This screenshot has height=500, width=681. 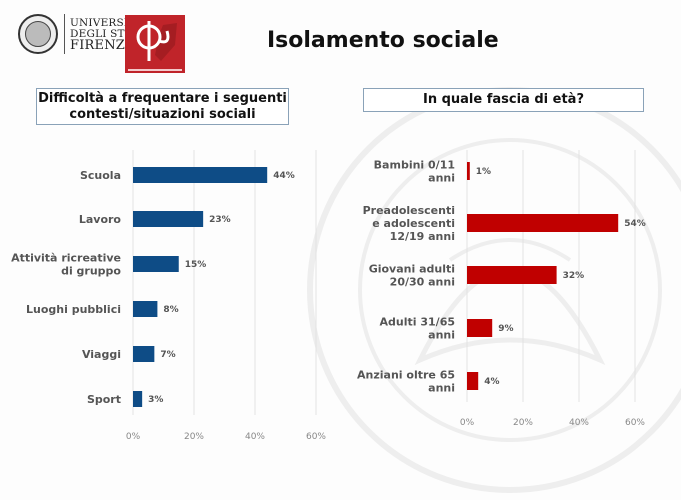 I want to click on right-category-label: e adolescenti, so click(x=413, y=223).